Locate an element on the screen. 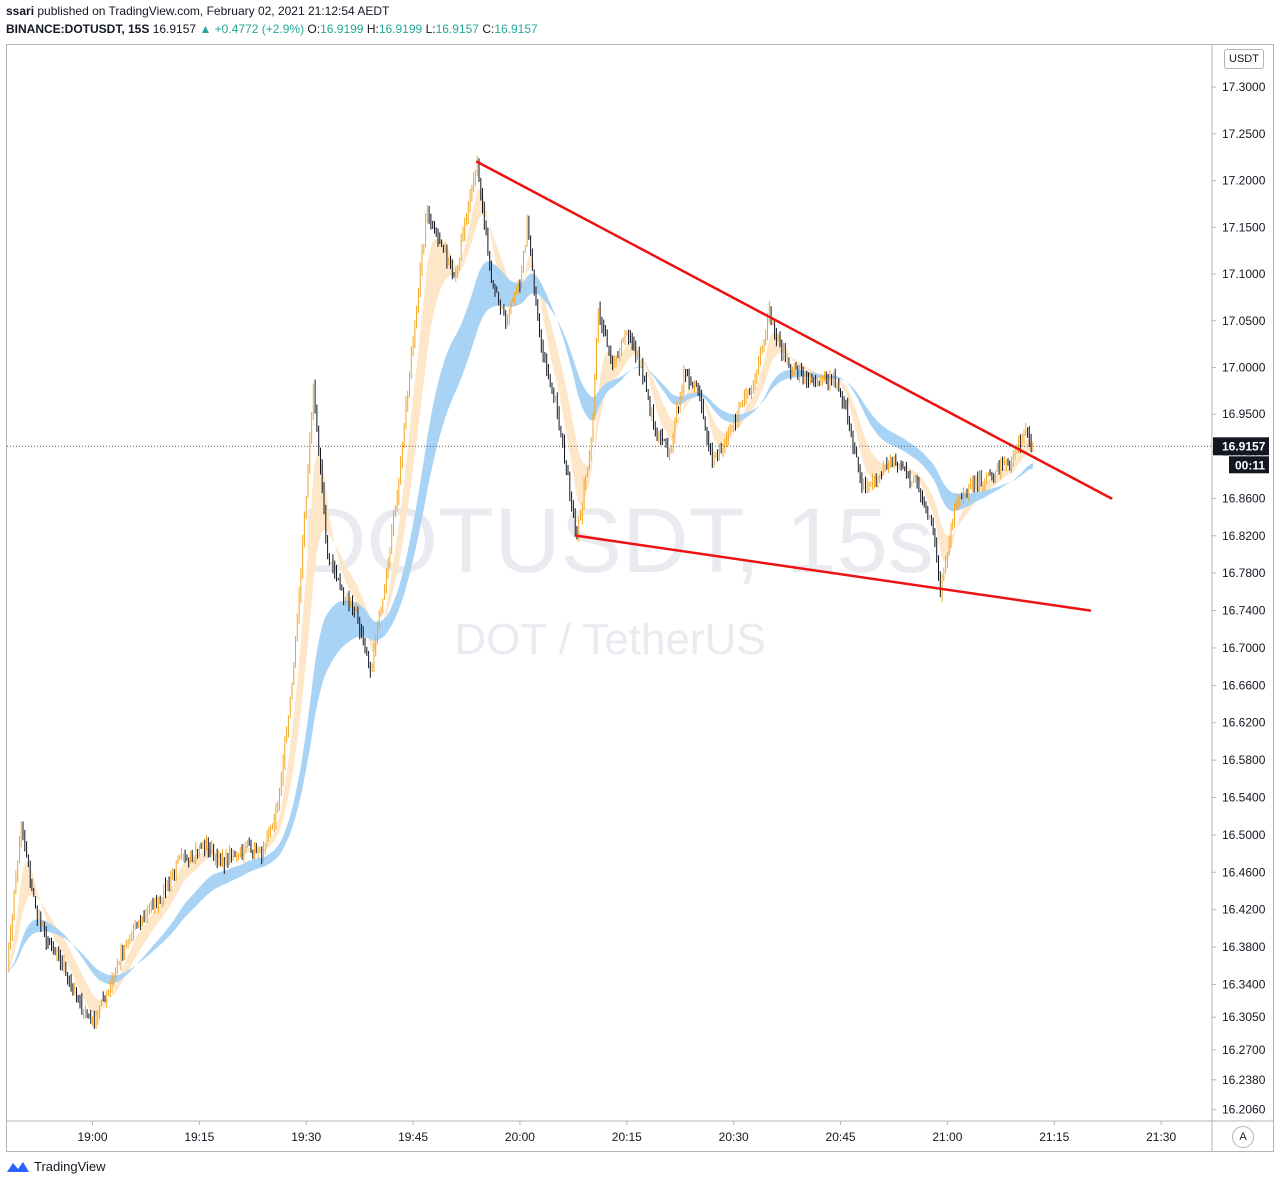  price-tick-label: 16.6200 is located at coordinates (1244, 723).